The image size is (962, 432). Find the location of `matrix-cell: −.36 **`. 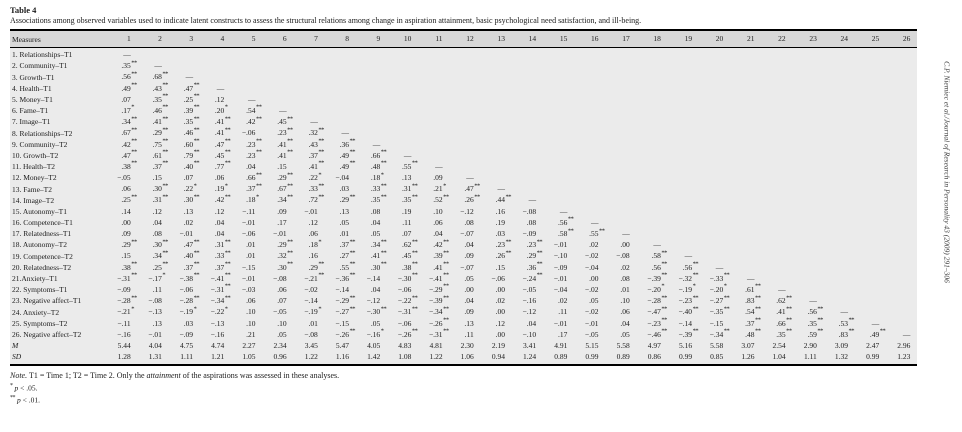

matrix-cell: −.36 ** is located at coordinates (345, 277).